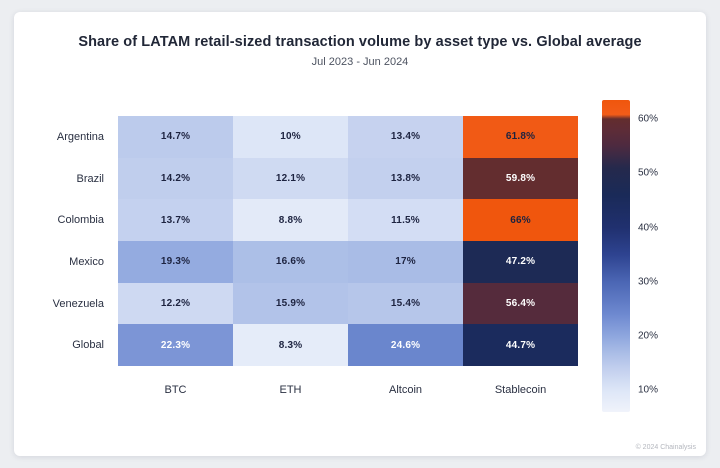 The width and height of the screenshot is (720, 468). I want to click on colorbar-tick-40: 40%, so click(648, 227).